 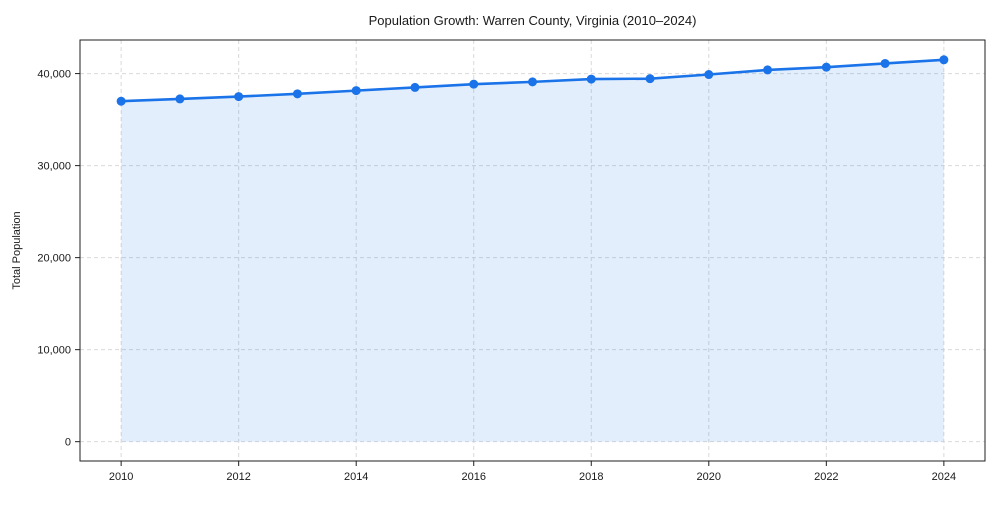 I want to click on data-point-2018, so click(x=591, y=79).